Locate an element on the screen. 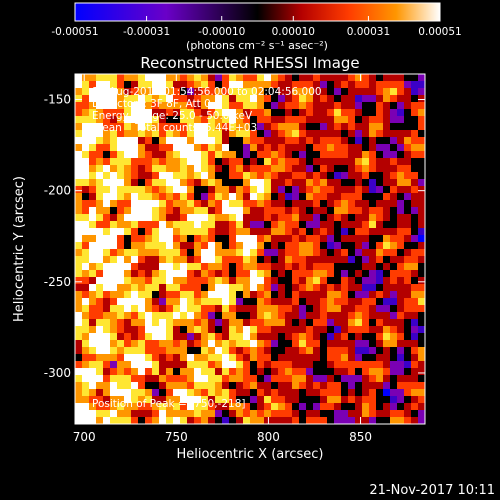 The image size is (500, 500). x-tick-label: 700 is located at coordinates (84, 437).